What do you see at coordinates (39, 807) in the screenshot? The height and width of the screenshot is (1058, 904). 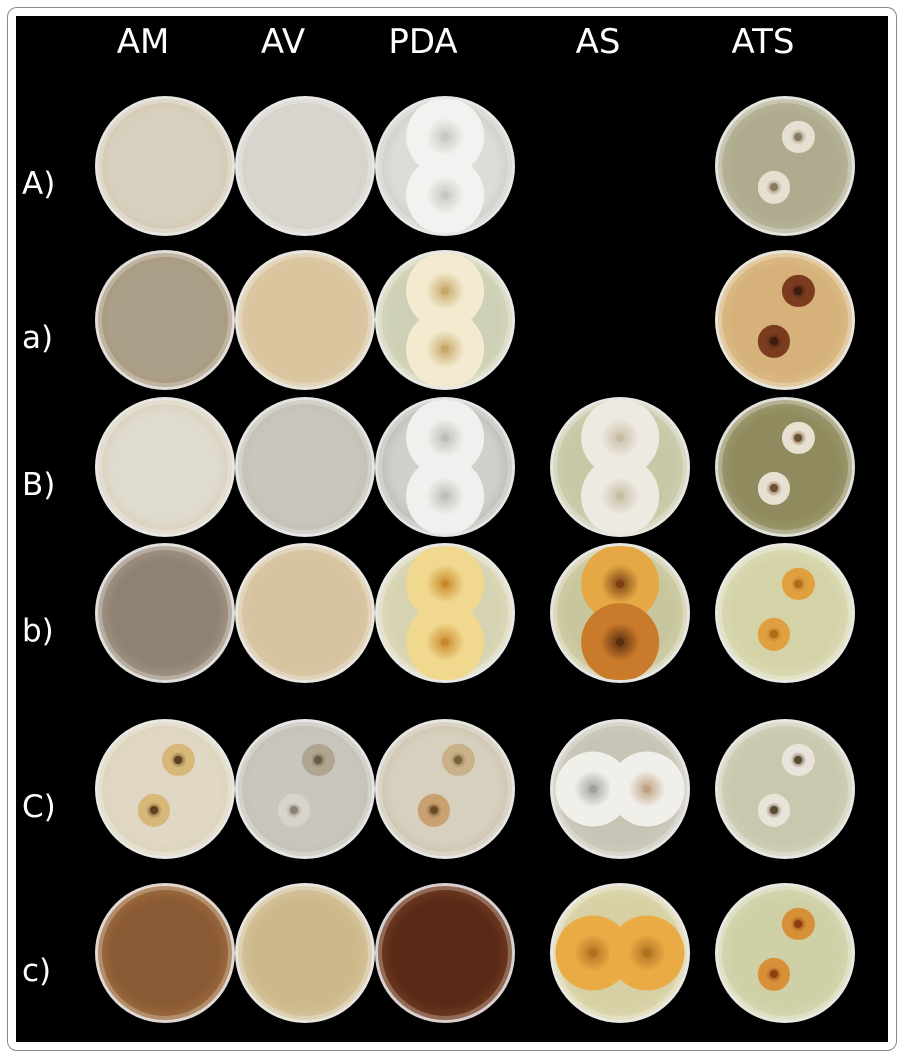 I see `row-label: C)` at bounding box center [39, 807].